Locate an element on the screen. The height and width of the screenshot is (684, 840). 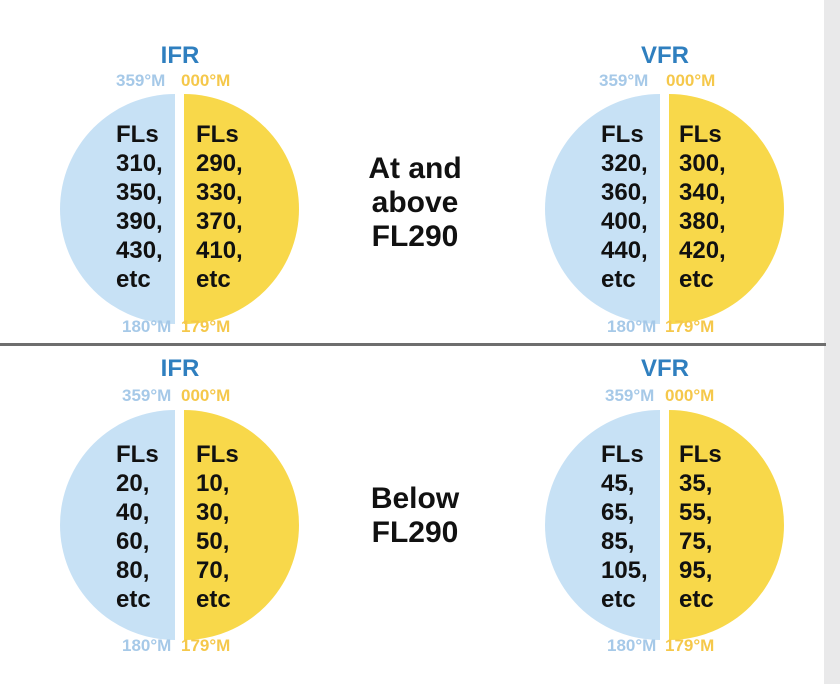
westbound-flight-levels: FLs 45, 65, 85, 105, etc is located at coordinates (624, 527).